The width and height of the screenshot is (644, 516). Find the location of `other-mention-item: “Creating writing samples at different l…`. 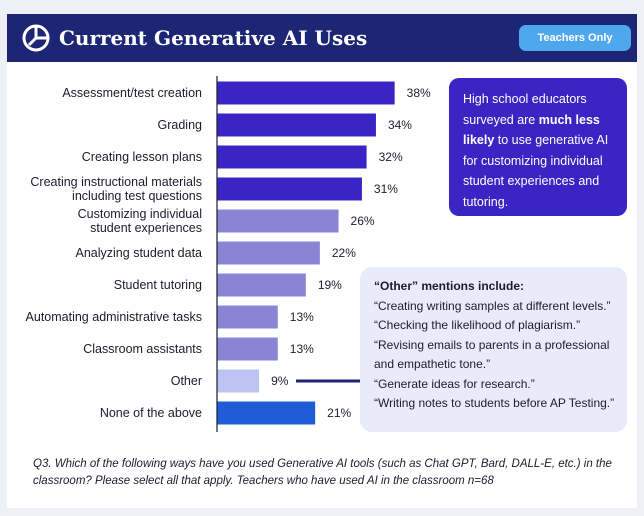

other-mention-item: “Creating writing samples at different l… is located at coordinates (492, 305).